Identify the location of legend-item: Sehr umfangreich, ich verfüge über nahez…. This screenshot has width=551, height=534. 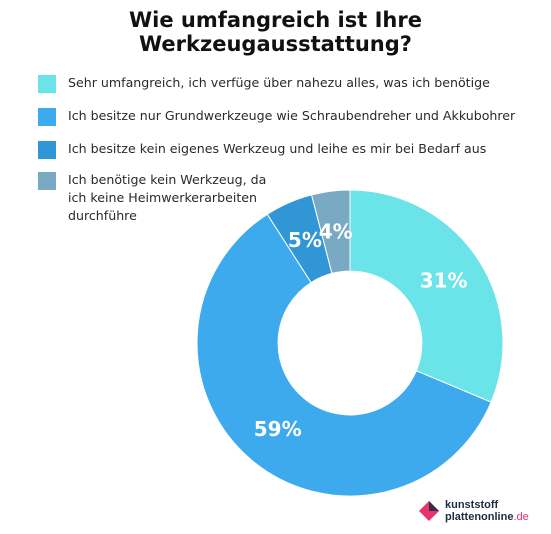
(264, 83).